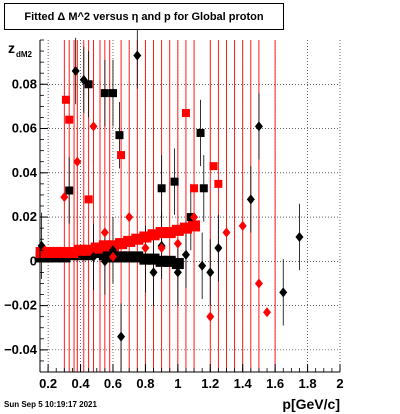 The width and height of the screenshot is (400, 414). What do you see at coordinates (113, 383) in the screenshot?
I see `x-tick-label: 0.6` at bounding box center [113, 383].